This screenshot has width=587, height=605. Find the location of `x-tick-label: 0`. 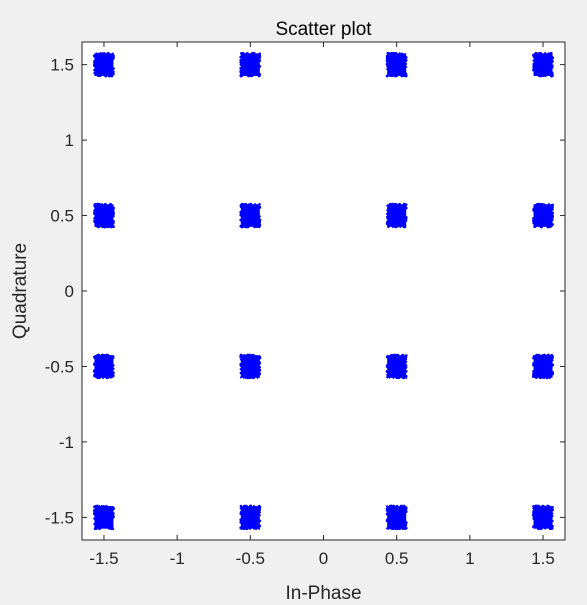

x-tick-label: 0 is located at coordinates (323, 558).